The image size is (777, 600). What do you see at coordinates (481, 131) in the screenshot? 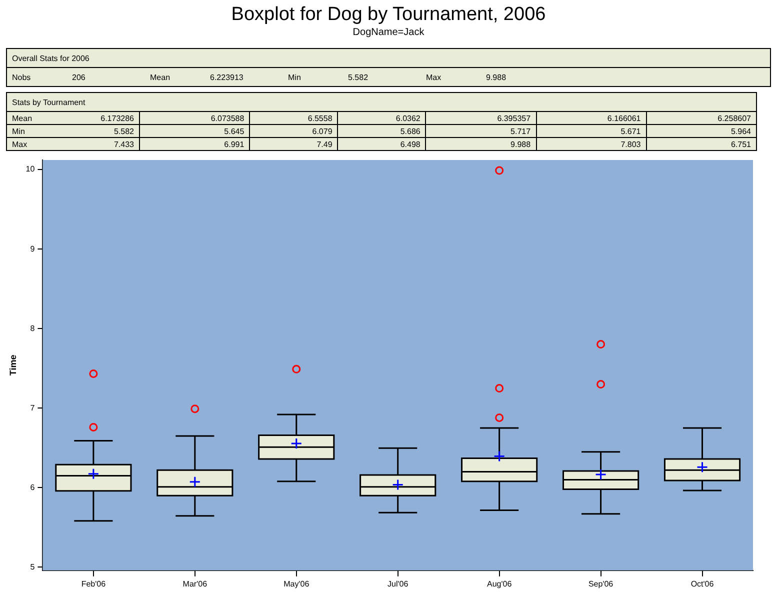
I see `text: 5.717` at bounding box center [481, 131].